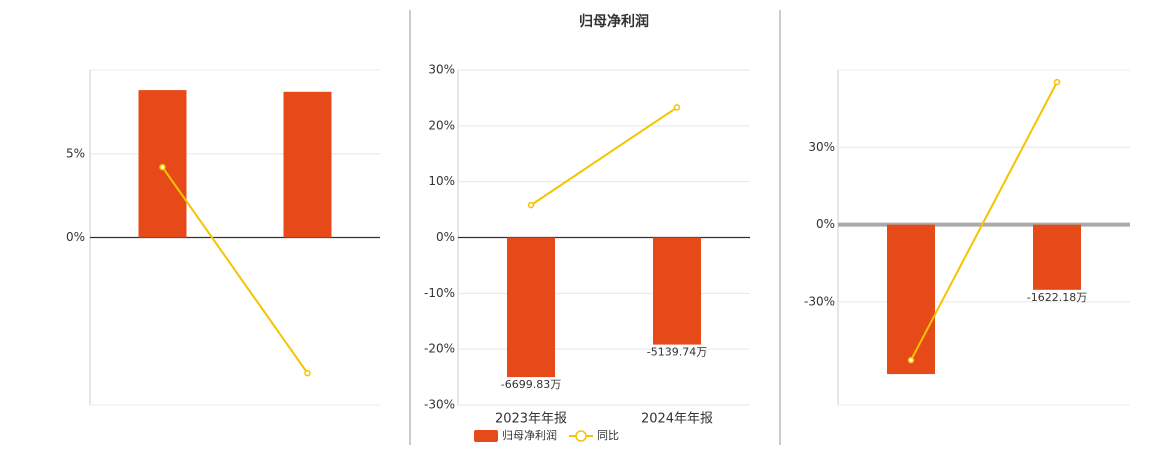 The width and height of the screenshot is (1160, 450). Describe the element at coordinates (75, 153) in the screenshot. I see `y-tick-label: 5%` at that location.